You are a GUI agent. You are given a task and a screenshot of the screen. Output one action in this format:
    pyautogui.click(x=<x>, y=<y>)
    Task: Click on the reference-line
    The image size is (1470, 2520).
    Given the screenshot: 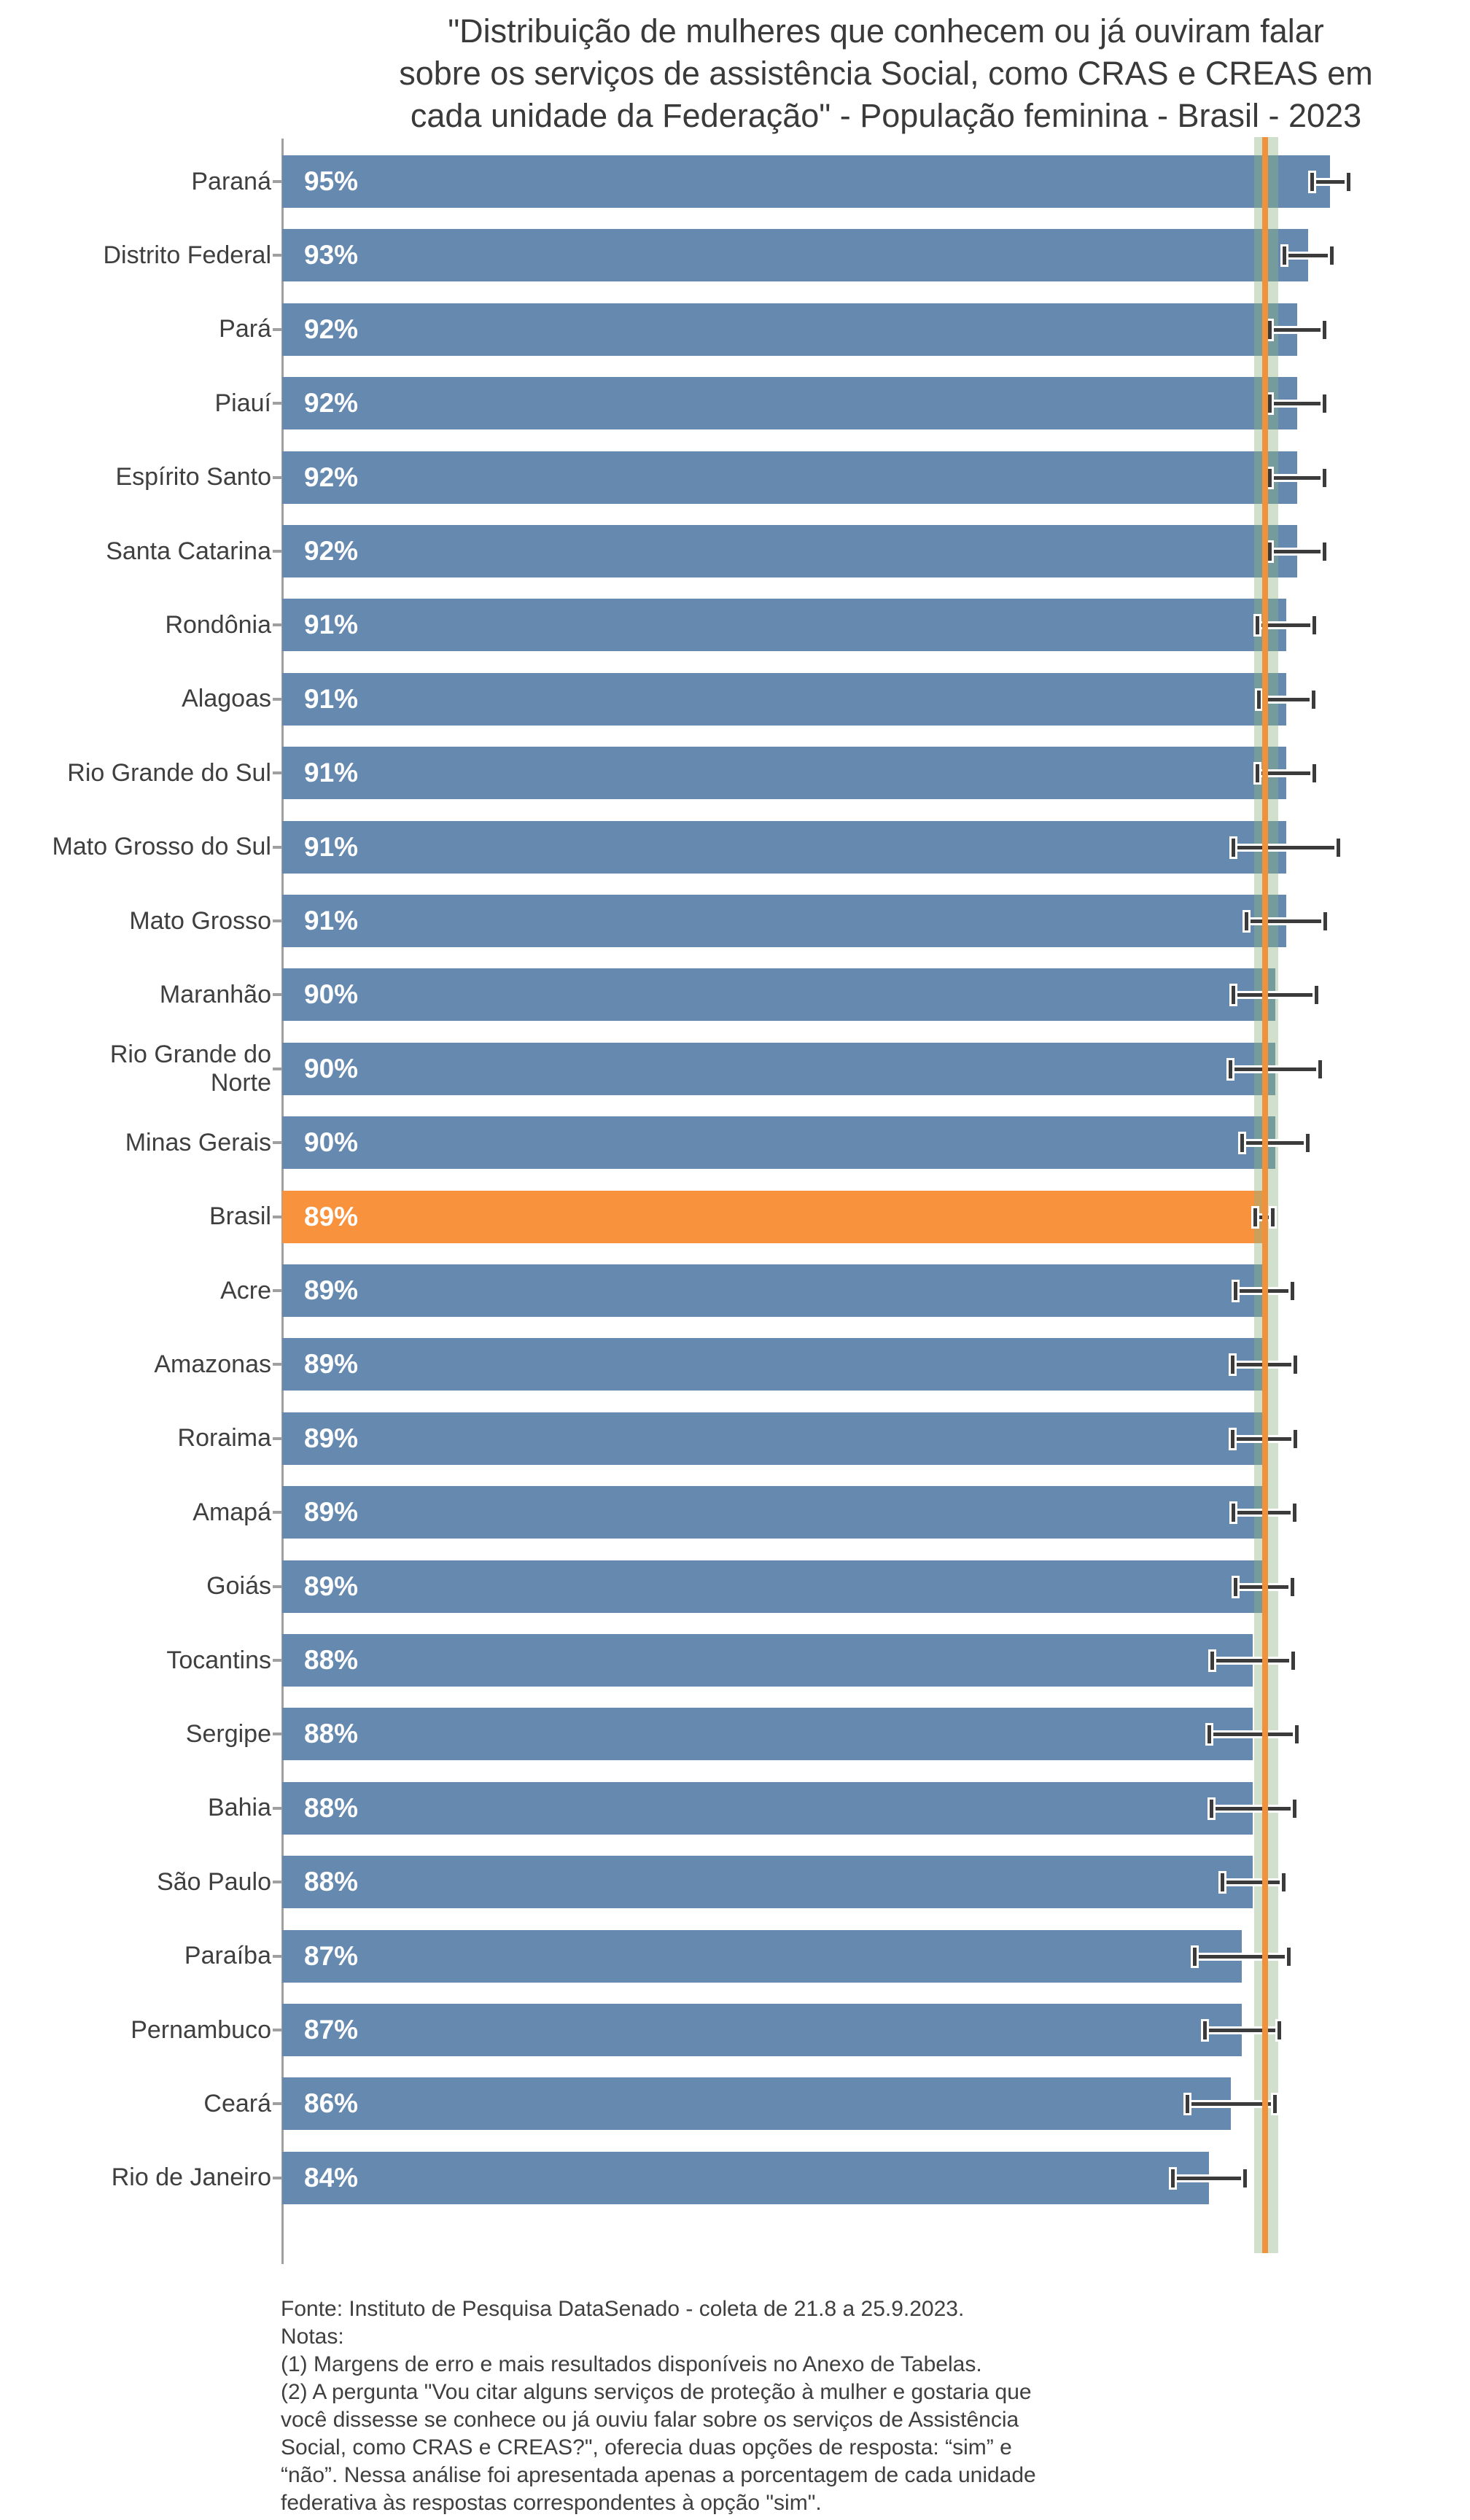 What is the action you would take?
    pyautogui.click(x=1265, y=1195)
    